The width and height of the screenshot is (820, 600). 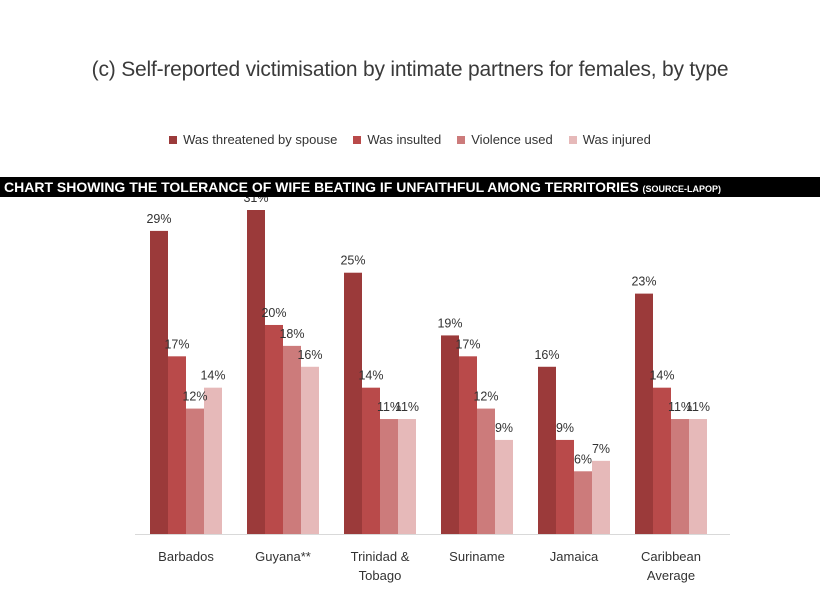 I want to click on data-label: 19%, so click(x=449, y=323).